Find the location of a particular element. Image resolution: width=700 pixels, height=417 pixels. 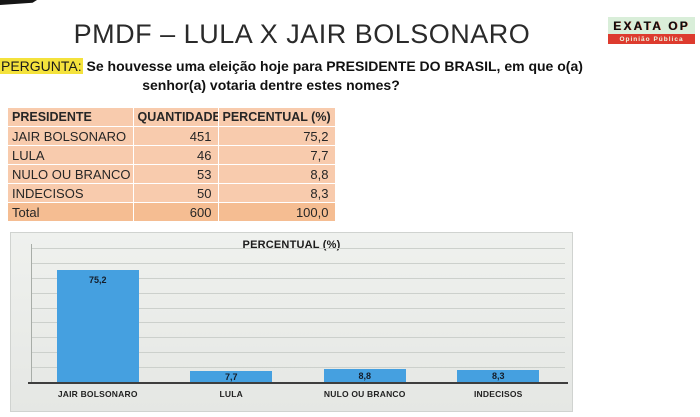

bar-value-label: 8,8 is located at coordinates (364, 375).